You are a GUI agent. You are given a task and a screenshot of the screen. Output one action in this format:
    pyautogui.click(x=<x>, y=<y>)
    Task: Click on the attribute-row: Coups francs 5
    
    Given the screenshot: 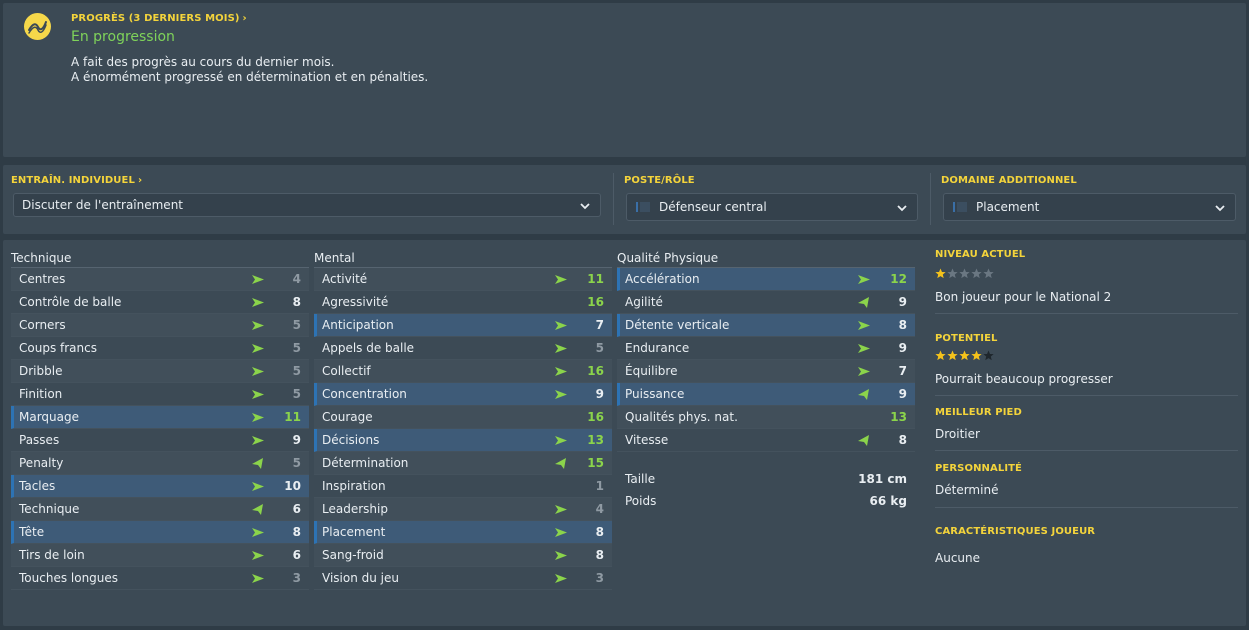 What is the action you would take?
    pyautogui.click(x=160, y=348)
    